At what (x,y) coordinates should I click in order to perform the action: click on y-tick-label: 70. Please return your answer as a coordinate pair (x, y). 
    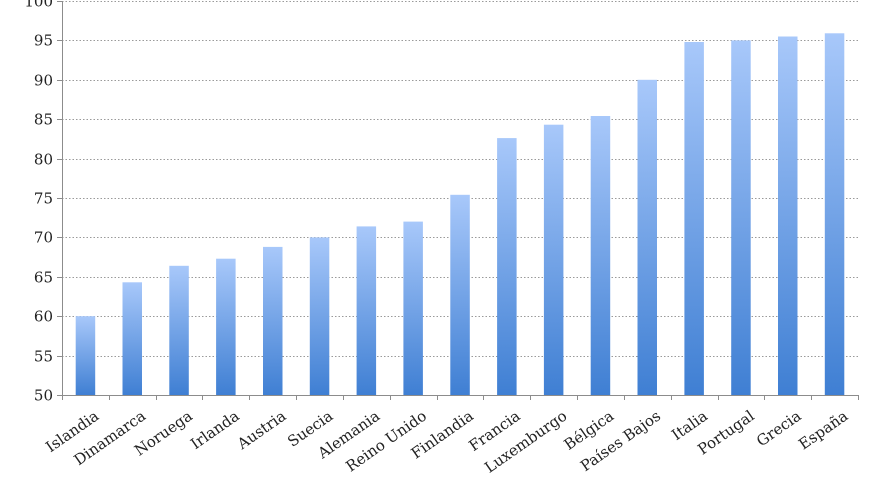
    Looking at the image, I should click on (43, 238).